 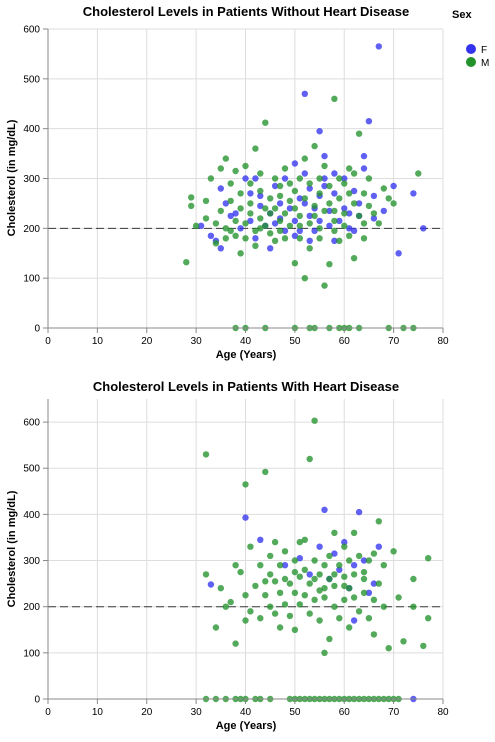 I want to click on legend: Sex F M, so click(x=470, y=39).